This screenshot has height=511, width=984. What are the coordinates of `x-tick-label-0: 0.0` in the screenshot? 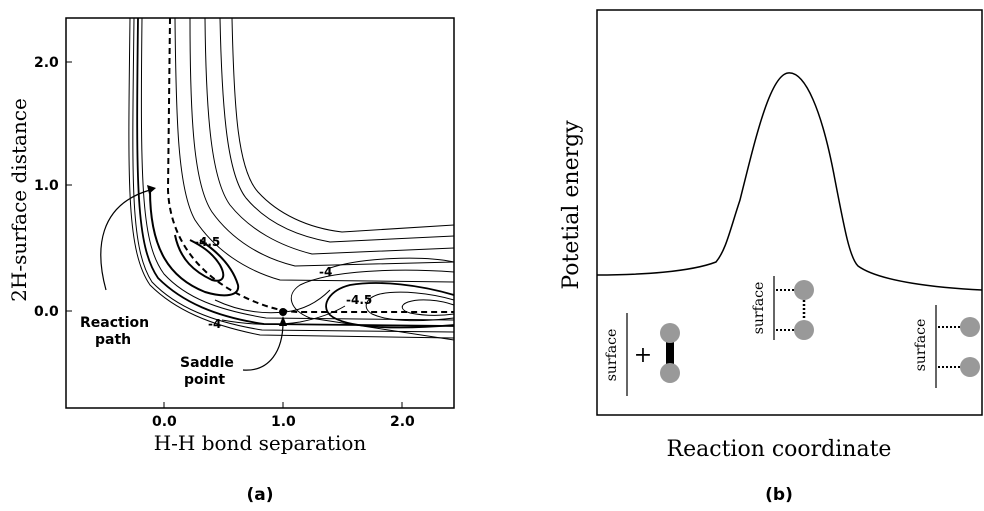 It's located at (164, 422).